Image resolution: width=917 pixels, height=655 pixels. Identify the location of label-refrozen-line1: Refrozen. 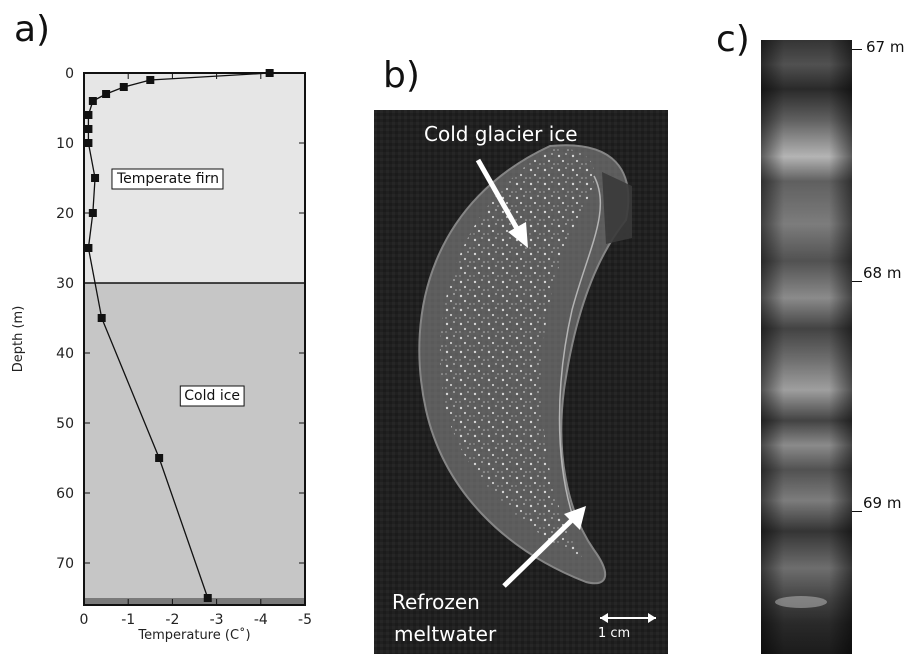
(436, 602).